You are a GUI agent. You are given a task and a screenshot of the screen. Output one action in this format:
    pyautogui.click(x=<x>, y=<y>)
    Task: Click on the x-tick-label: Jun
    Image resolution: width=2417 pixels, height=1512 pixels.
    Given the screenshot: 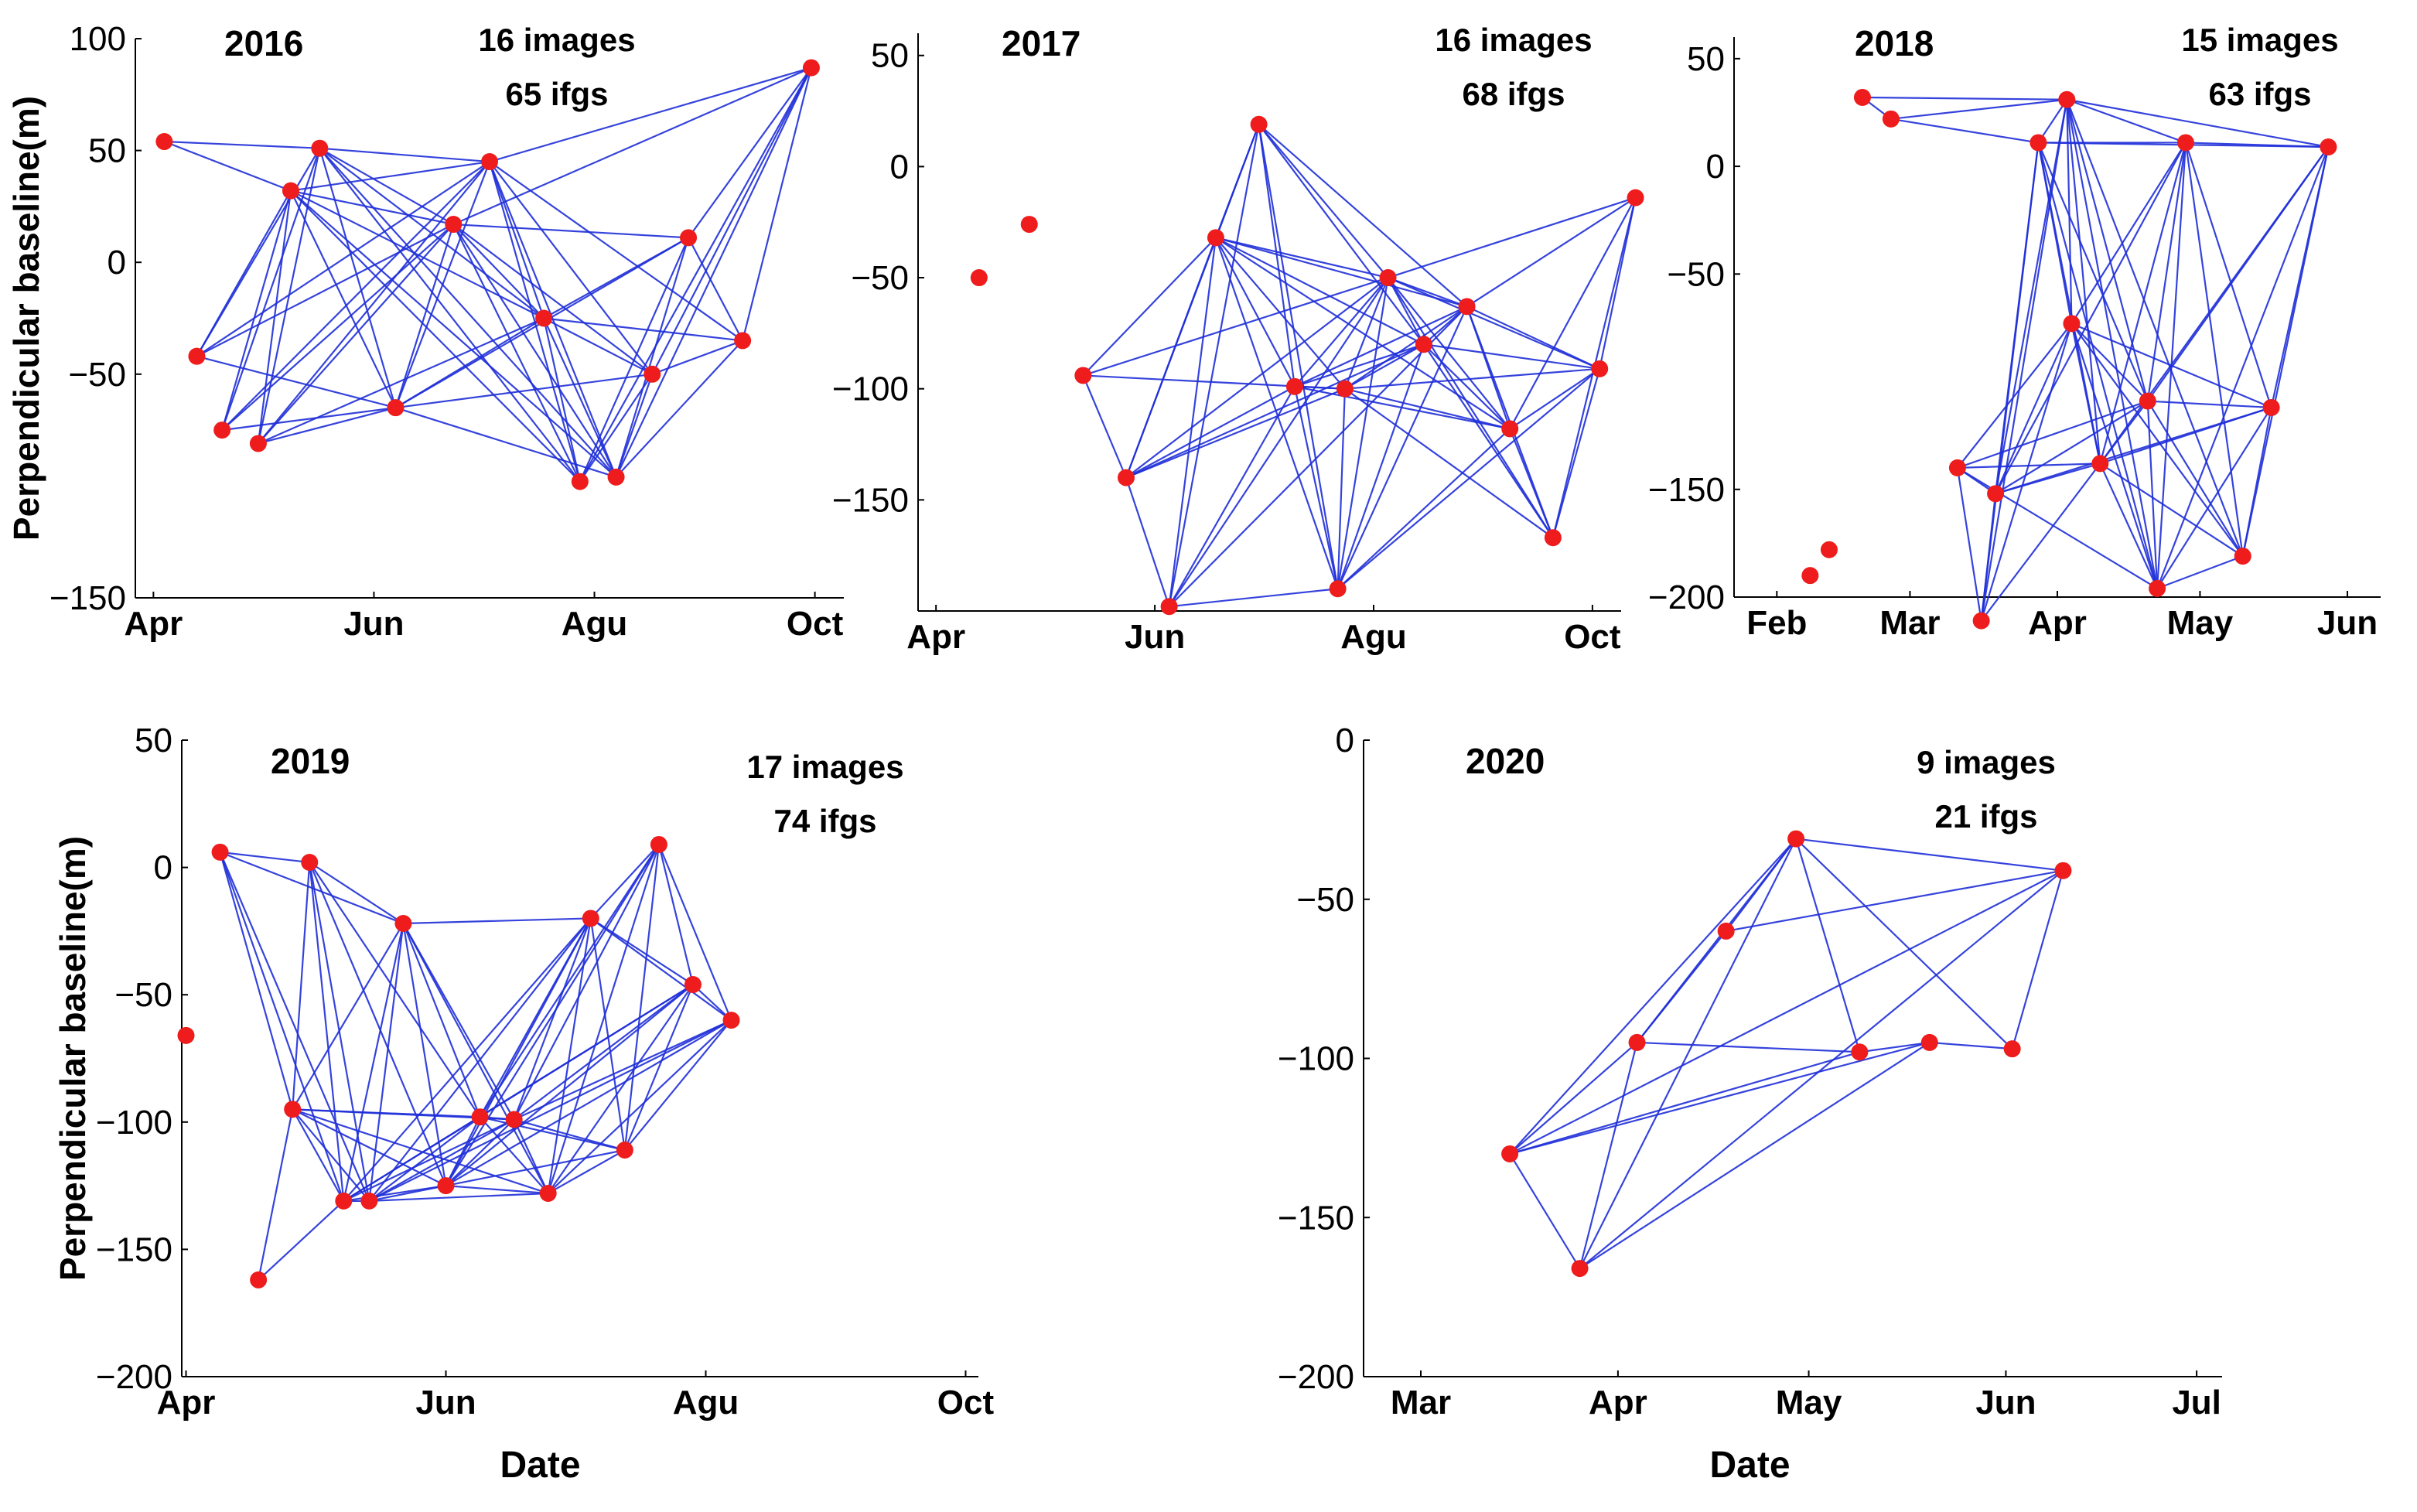 What is the action you would take?
    pyautogui.click(x=2005, y=1403)
    